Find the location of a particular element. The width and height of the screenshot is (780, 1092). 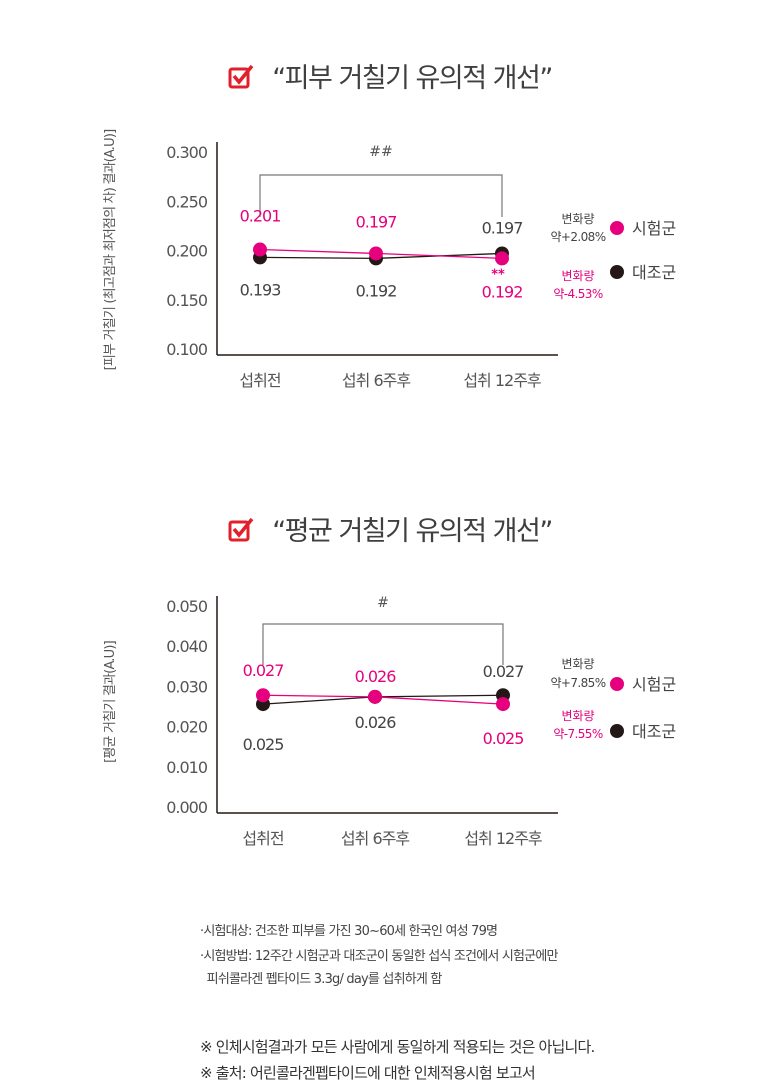

change-value-control: 약+2.08% is located at coordinates (577, 236).